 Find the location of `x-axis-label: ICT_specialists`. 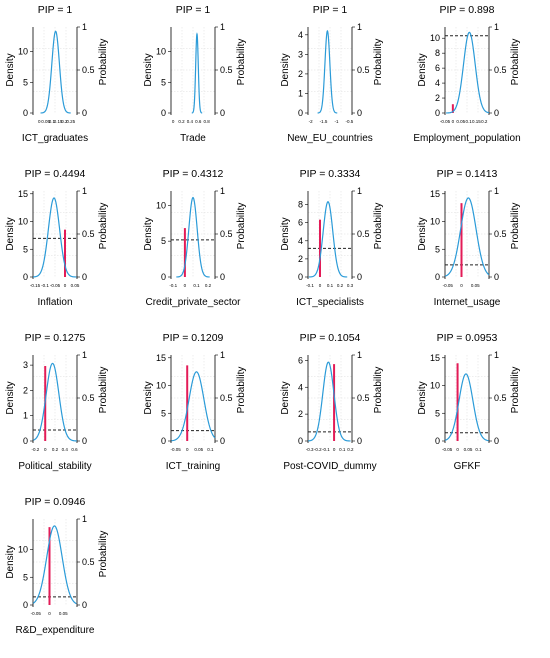

x-axis-label: ICT_specialists is located at coordinates (330, 302).